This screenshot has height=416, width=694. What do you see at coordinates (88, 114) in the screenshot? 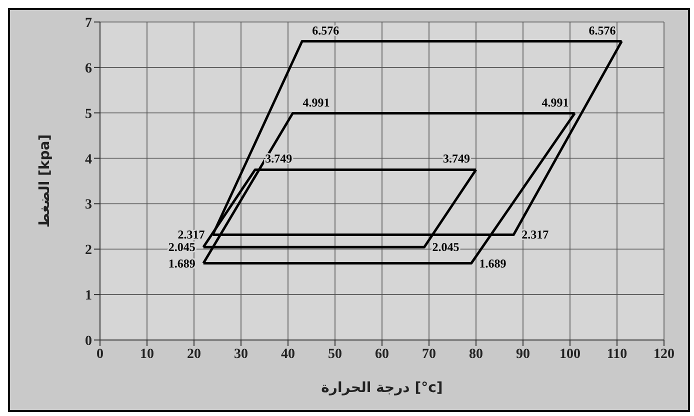
I see `y-tick-label: 5` at bounding box center [88, 114].